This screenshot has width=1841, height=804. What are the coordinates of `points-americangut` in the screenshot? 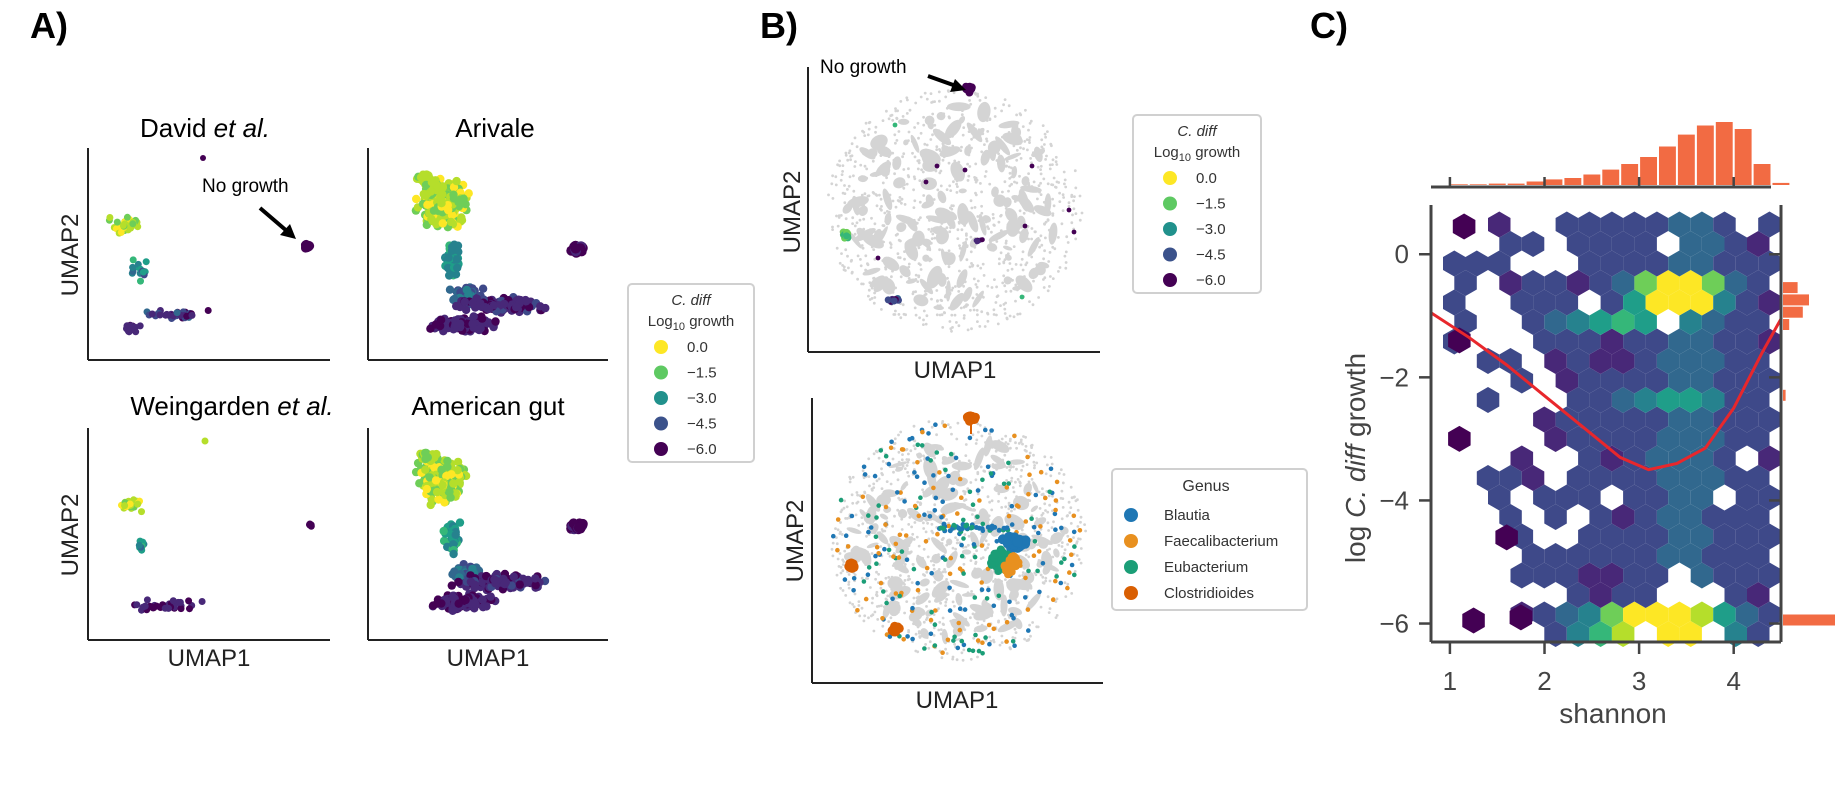 It's located at (499, 531).